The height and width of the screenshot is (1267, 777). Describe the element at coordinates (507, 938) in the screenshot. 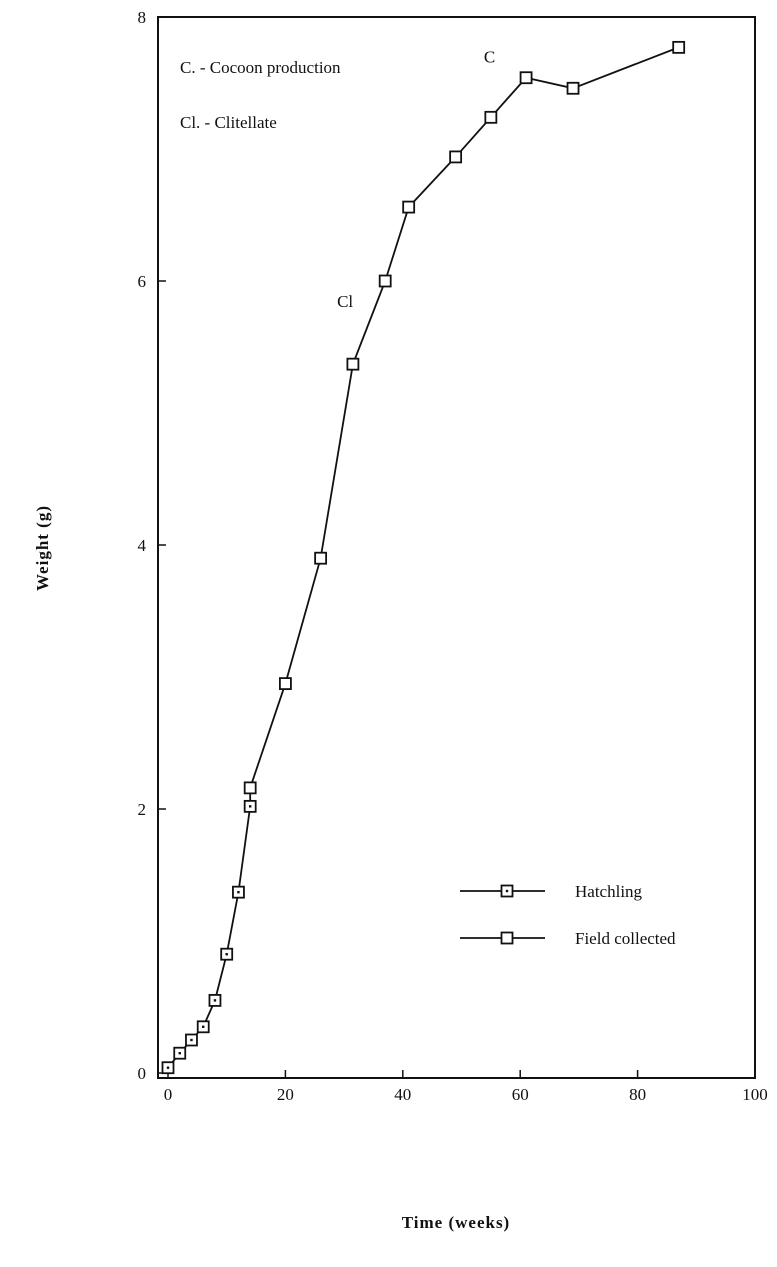

I see `legend-marker` at that location.